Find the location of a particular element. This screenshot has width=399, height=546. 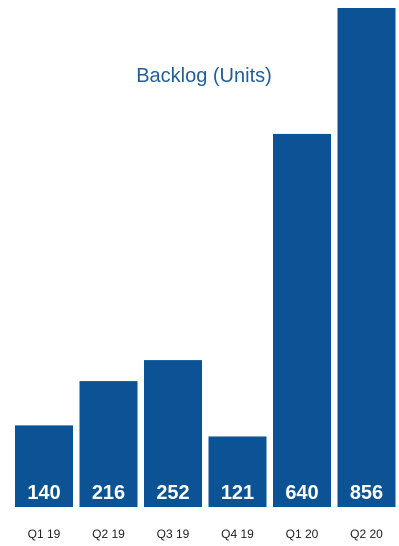

x-tick-label: Q1 20 is located at coordinates (302, 534).